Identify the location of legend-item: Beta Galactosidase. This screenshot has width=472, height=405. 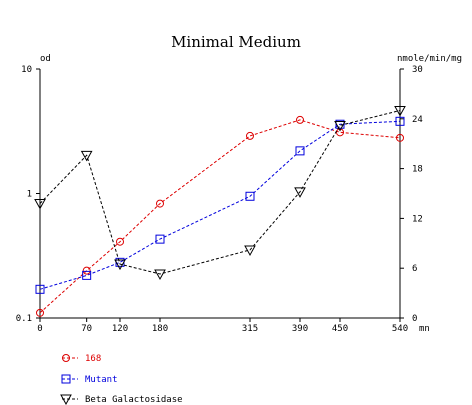
(121, 399).